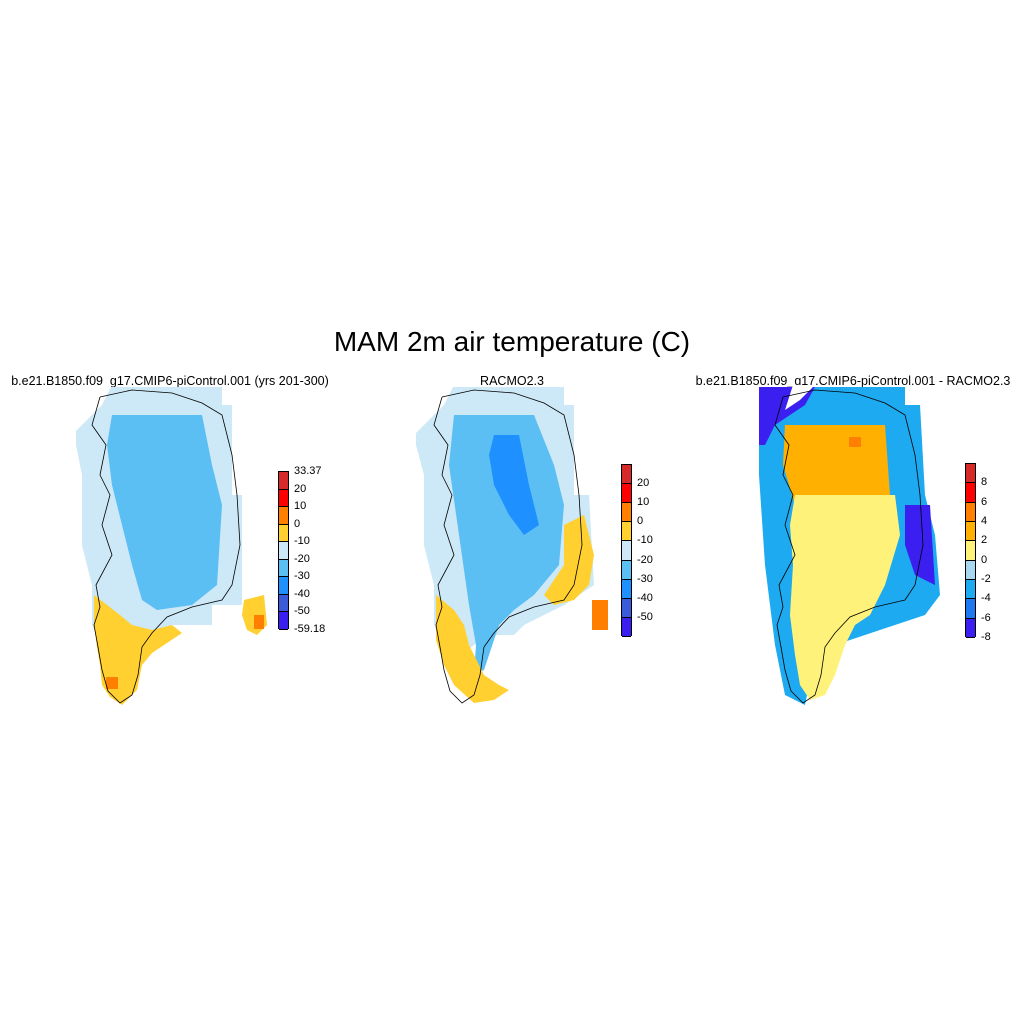 The image size is (1024, 1024). I want to click on colorbar-label: 33.37, so click(308, 471).